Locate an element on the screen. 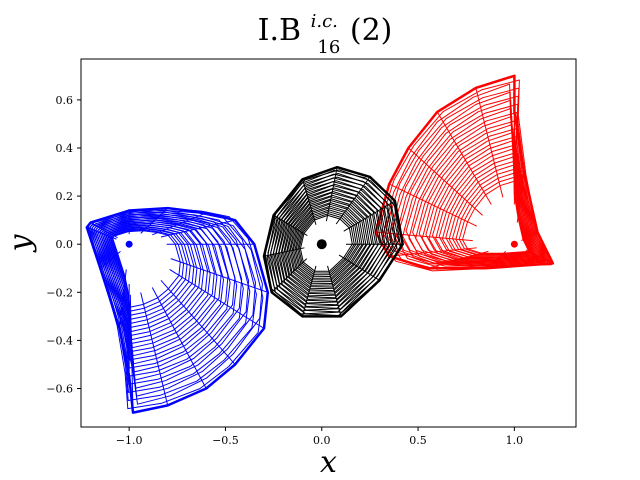  y-axis-ticks: −0.6 −0.4 −0.2 0.0 0.2 0.4 0.6 is located at coordinates (63, 245).